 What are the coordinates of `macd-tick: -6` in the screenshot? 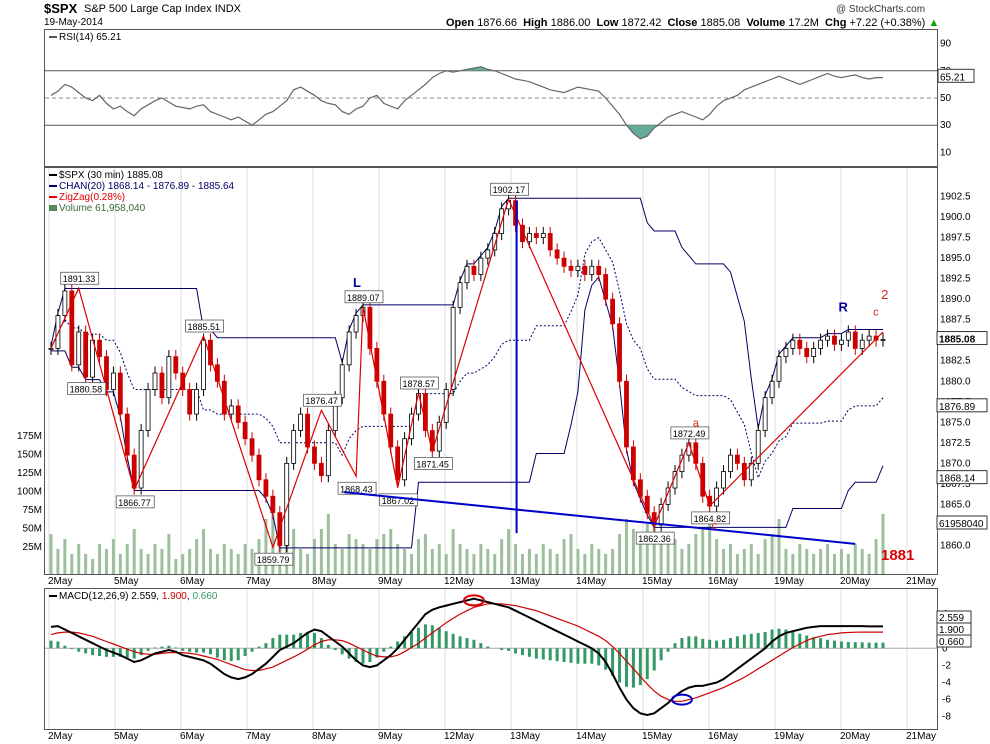 It's located at (946, 700).